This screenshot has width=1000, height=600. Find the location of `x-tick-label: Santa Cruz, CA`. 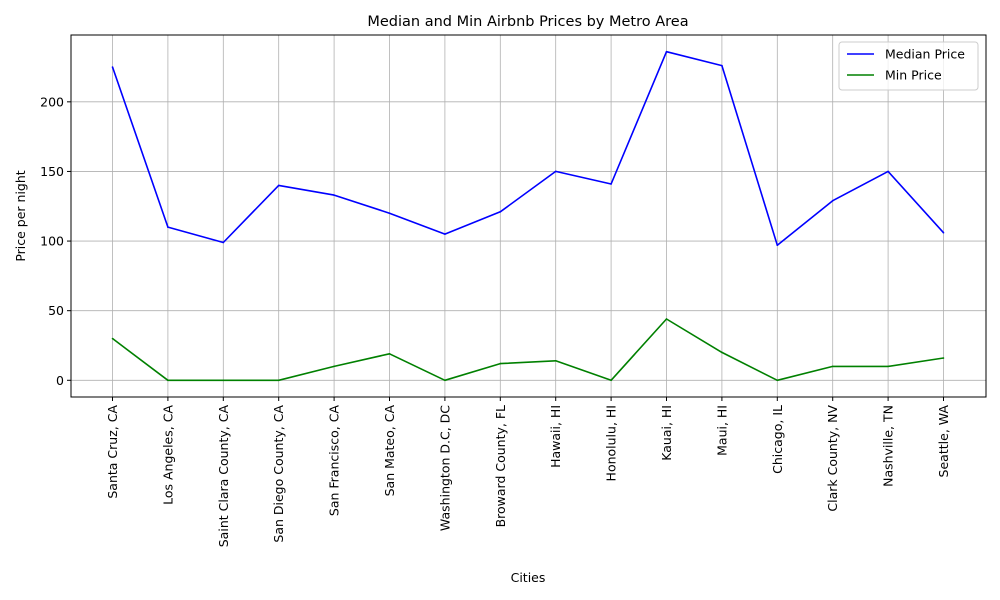

x-tick-label: Santa Cruz, CA is located at coordinates (112, 452).